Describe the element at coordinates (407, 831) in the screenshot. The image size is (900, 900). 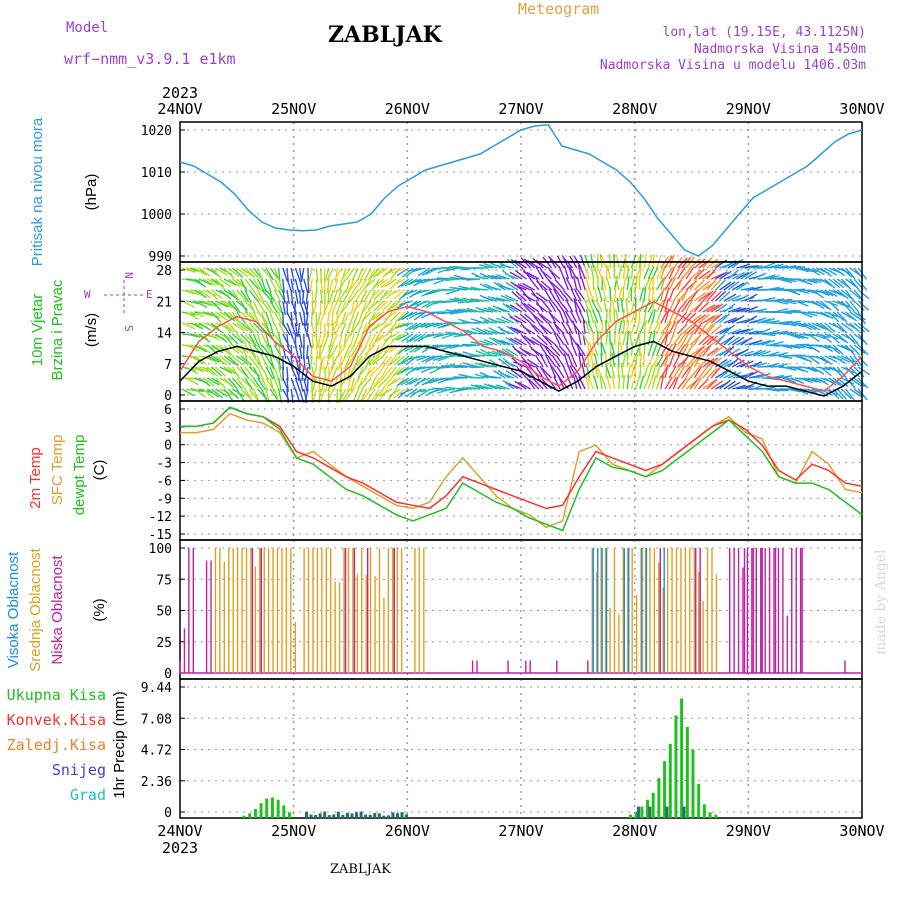
I see `x-tick-bottom: 26NOV` at that location.